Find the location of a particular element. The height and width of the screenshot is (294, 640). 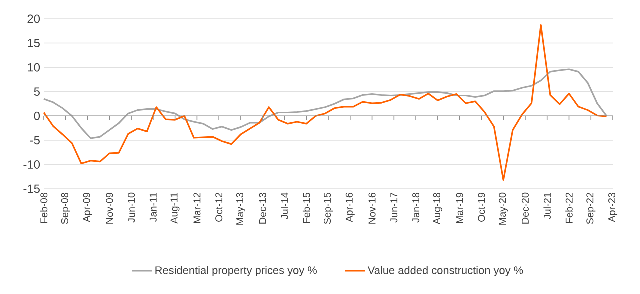

x-tick-label: Sep-08 is located at coordinates (65, 208).